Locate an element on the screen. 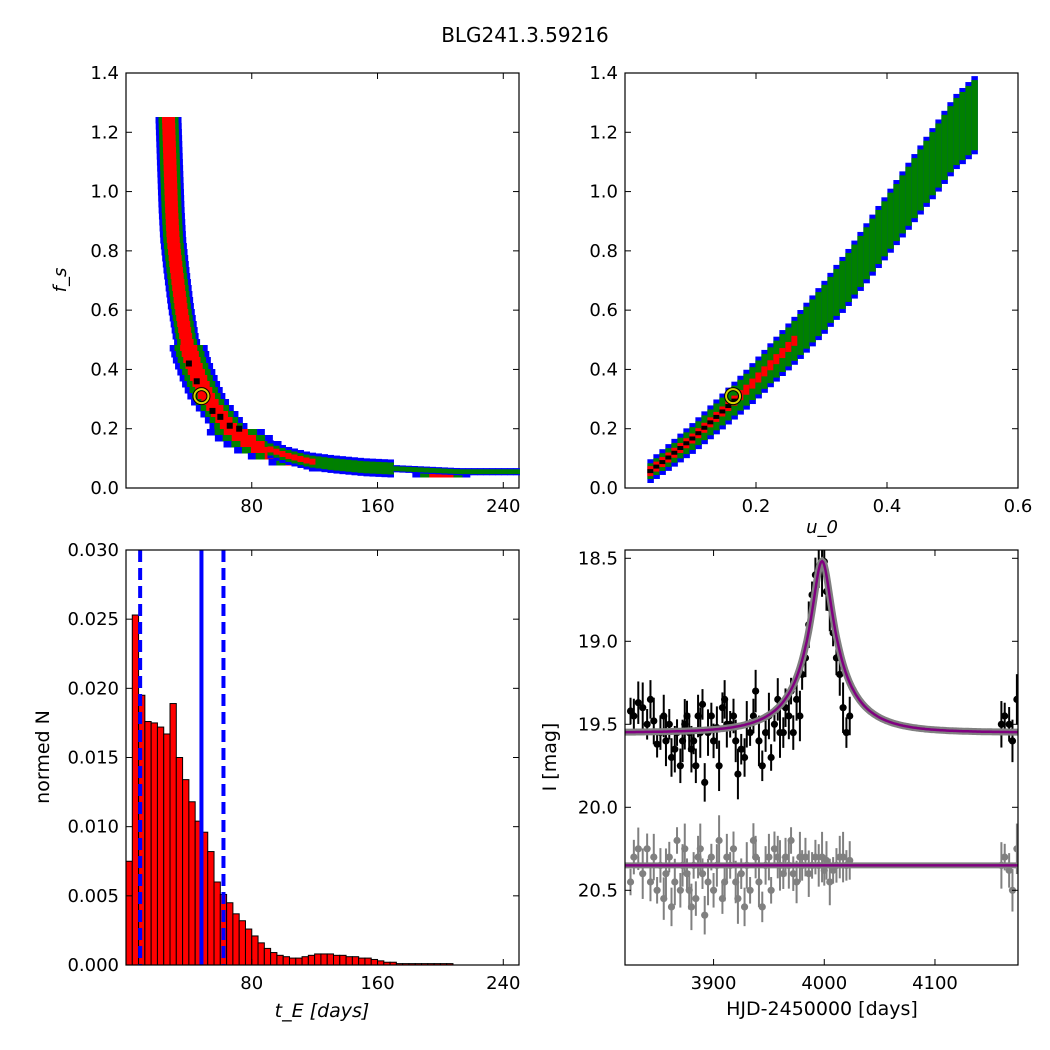 The image size is (1050, 1050). y-tick-label: 1.4 is located at coordinates (104, 73).